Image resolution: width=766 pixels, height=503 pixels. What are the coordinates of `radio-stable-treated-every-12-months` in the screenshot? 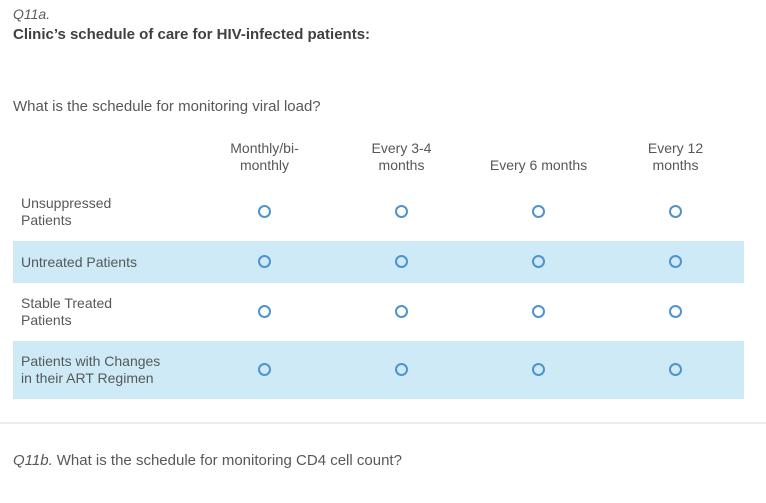 It's located at (675, 312).